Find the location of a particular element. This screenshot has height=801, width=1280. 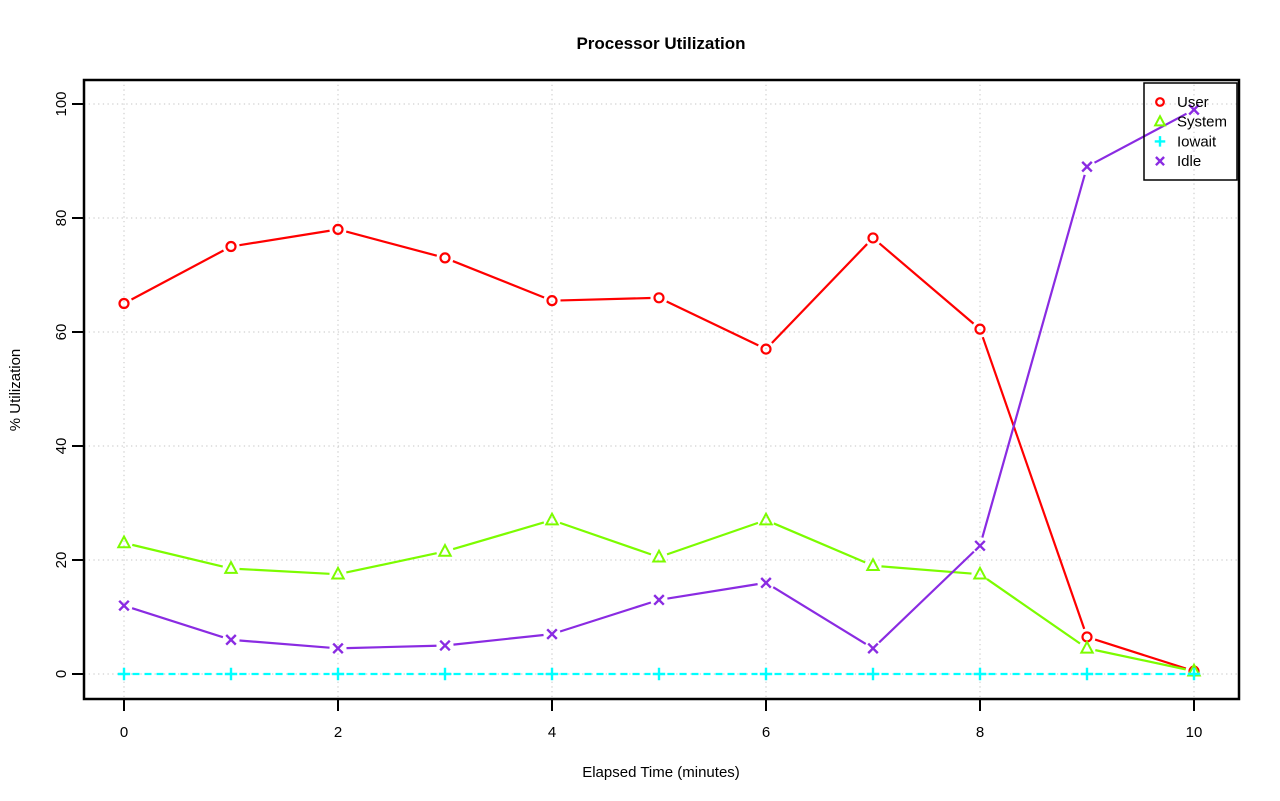

y-tick-label: 0 is located at coordinates (61, 674).